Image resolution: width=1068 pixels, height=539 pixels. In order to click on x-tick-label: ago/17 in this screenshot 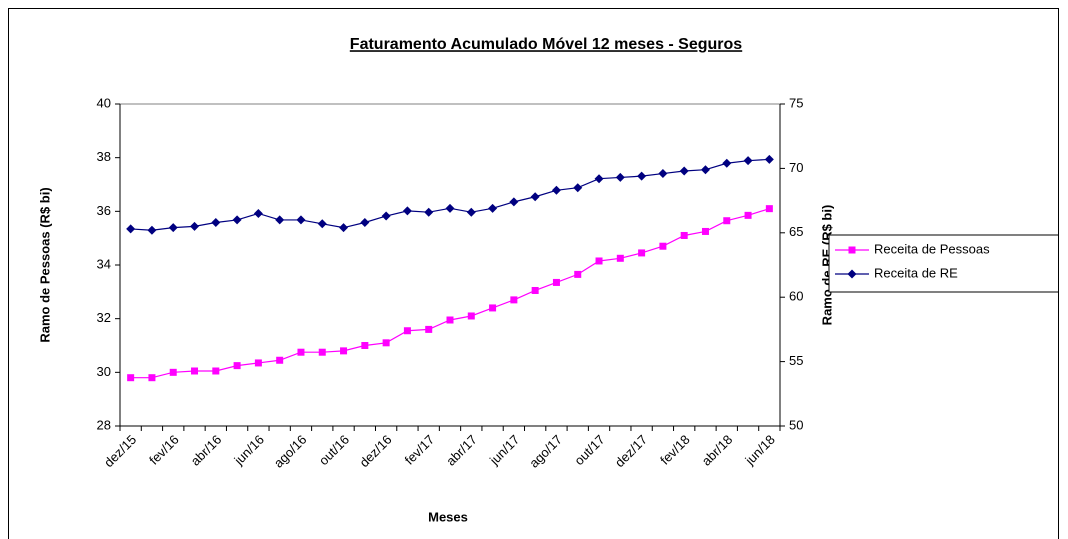, I will do `click(545, 451)`.